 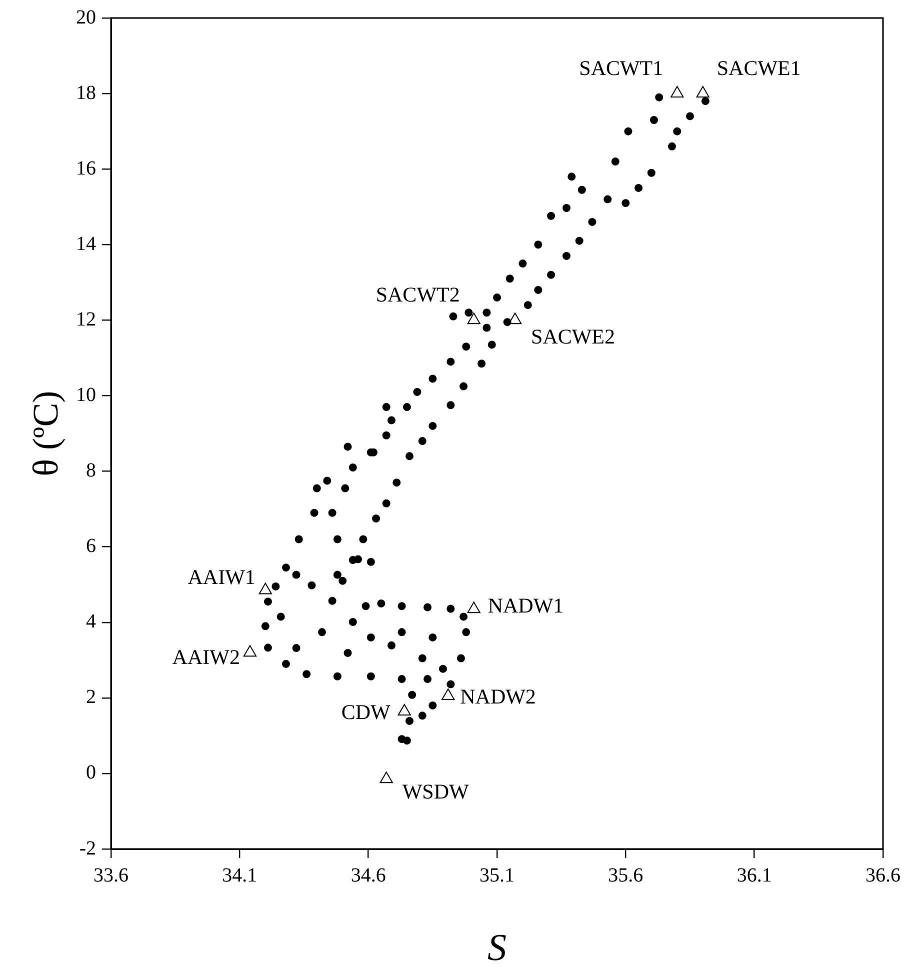 What do you see at coordinates (883, 875) in the screenshot?
I see `x-tick-label: 36.6` at bounding box center [883, 875].